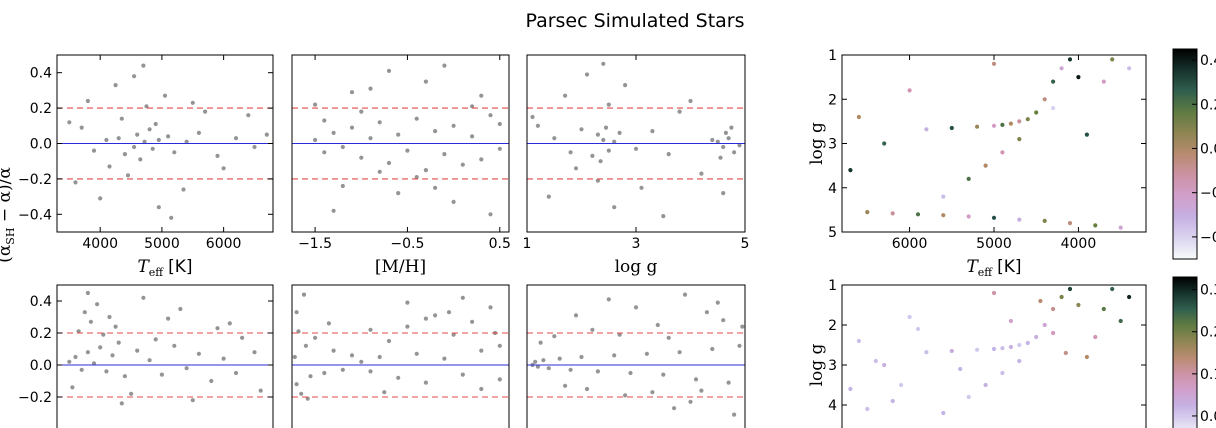 This screenshot has height=428, width=1216. What do you see at coordinates (636, 244) in the screenshot?
I see `top-logg-xtick-label: 3` at bounding box center [636, 244].